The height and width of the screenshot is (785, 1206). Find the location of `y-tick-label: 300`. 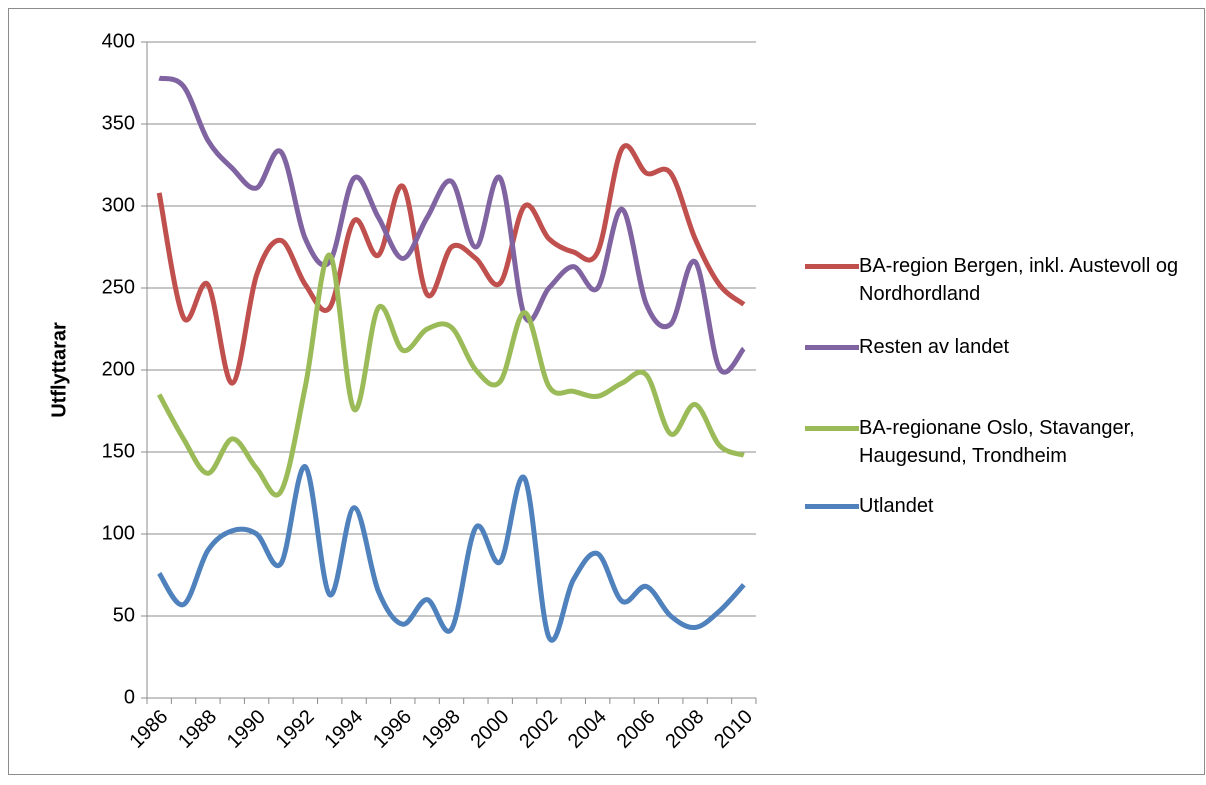

y-tick-label: 300 is located at coordinates (118, 205).